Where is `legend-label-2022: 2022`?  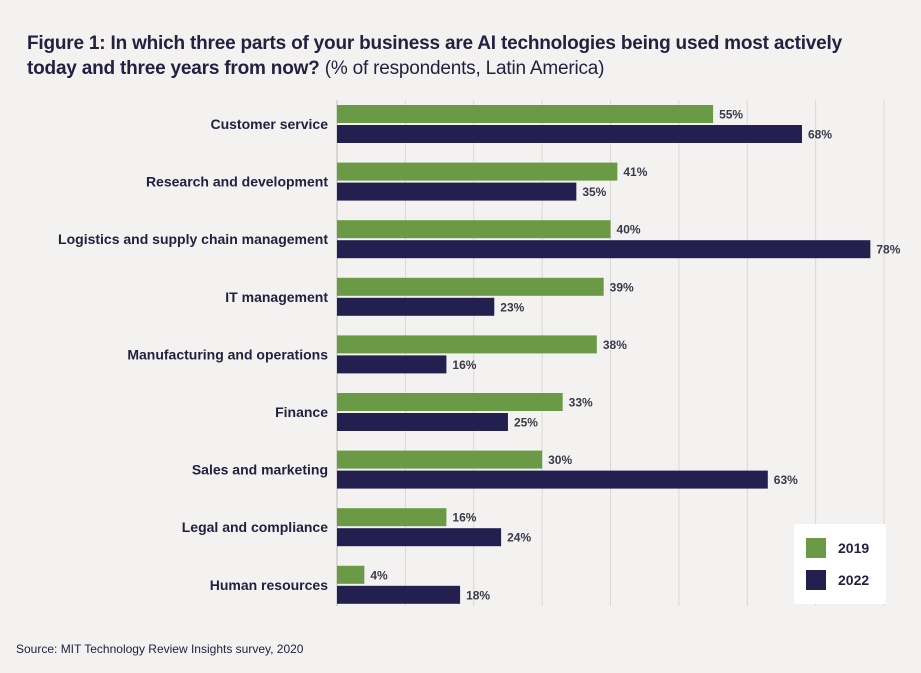 legend-label-2022: 2022 is located at coordinates (854, 580).